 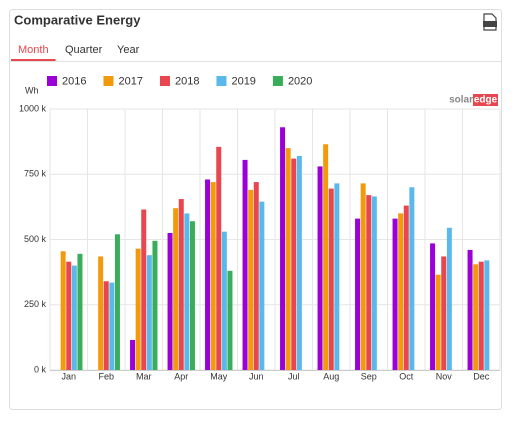 I want to click on x-tick-label: Jun, so click(x=256, y=376).